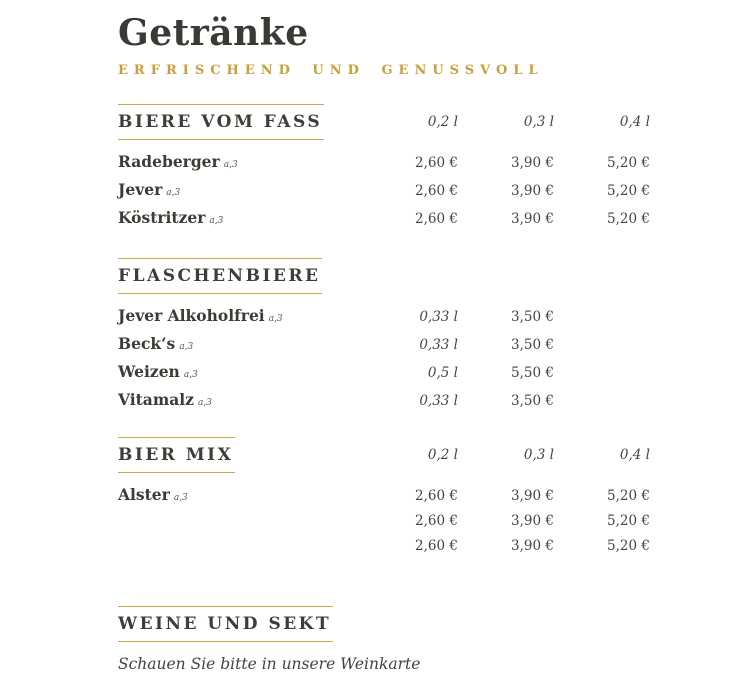  I want to click on section-header-row: WEINE UND SEKT, so click(384, 624).